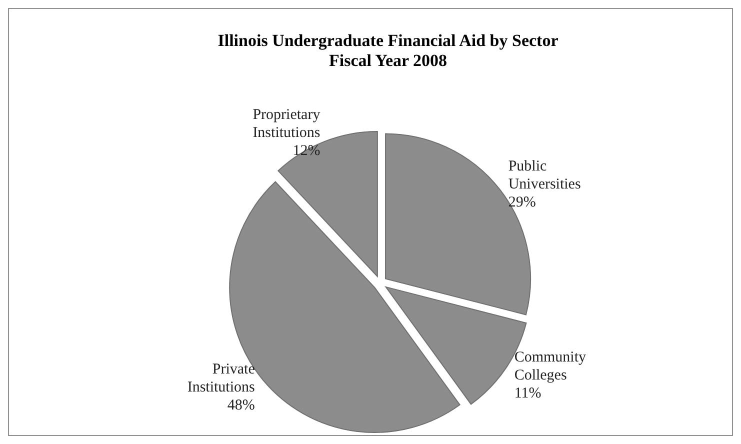  I want to click on slice-label: Private Institutions, so click(221, 379).